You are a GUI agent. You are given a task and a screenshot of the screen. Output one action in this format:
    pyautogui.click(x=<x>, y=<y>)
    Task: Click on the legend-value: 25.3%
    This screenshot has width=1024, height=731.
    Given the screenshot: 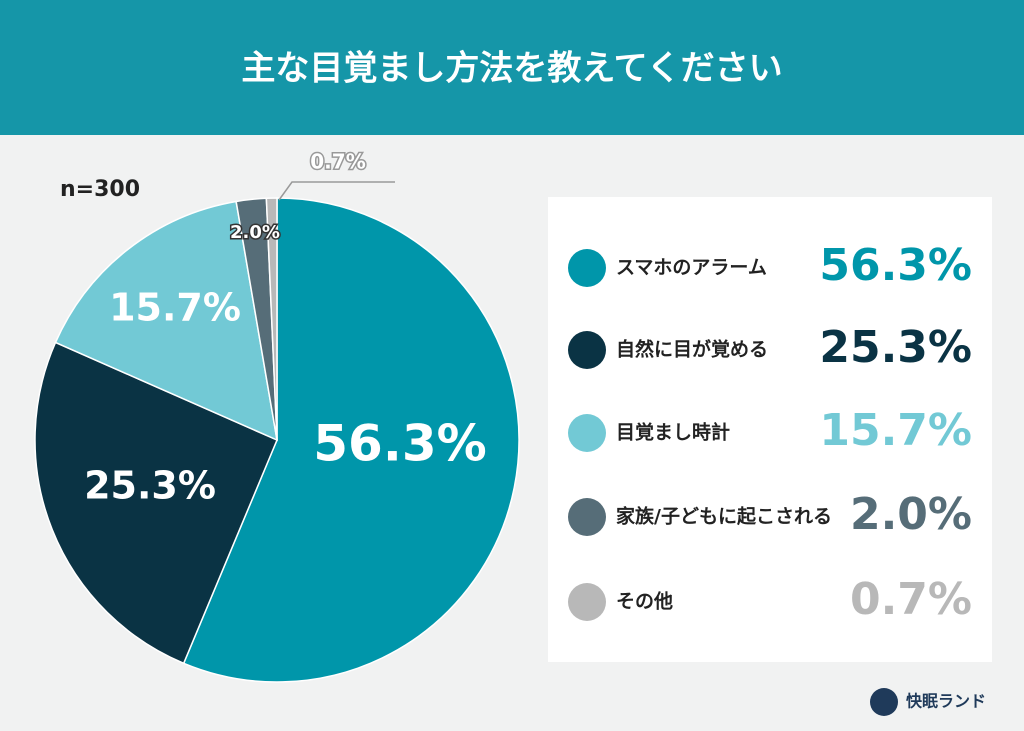 What is the action you would take?
    pyautogui.click(x=895, y=347)
    